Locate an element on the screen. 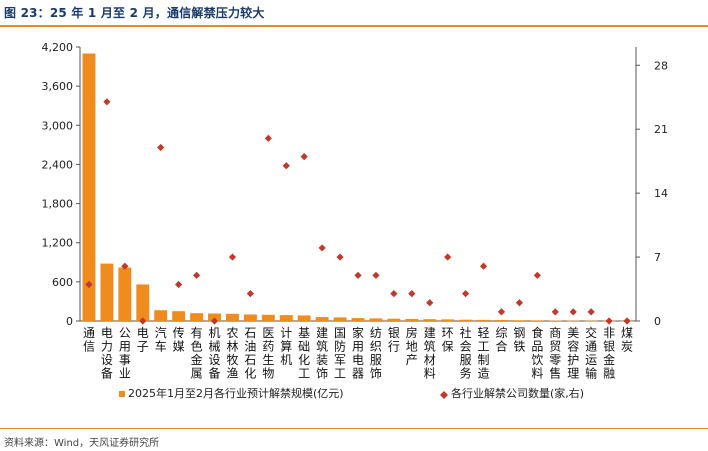 The height and width of the screenshot is (451, 708). category-label: 建筑装饰 is located at coordinates (322, 353).